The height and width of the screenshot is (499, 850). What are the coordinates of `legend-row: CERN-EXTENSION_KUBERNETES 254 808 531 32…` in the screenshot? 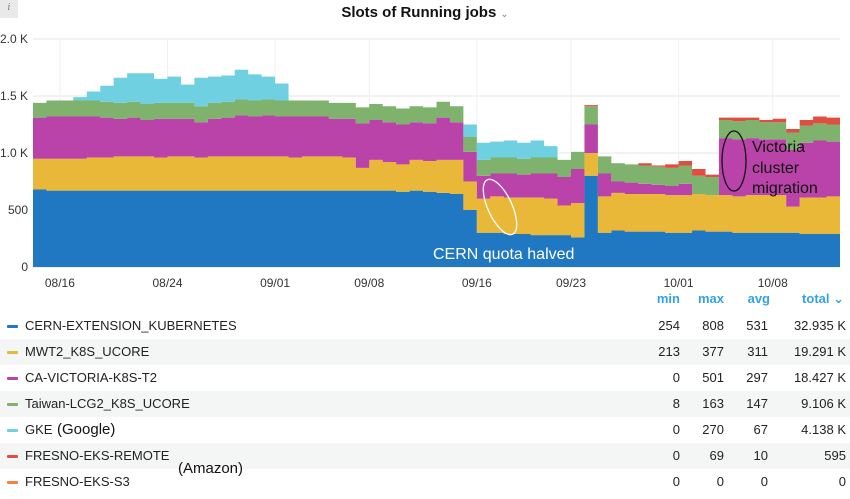 It's located at (425, 326).